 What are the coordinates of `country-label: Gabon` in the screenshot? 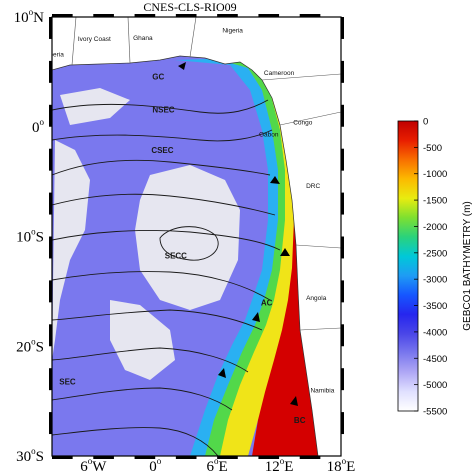 It's located at (269, 135).